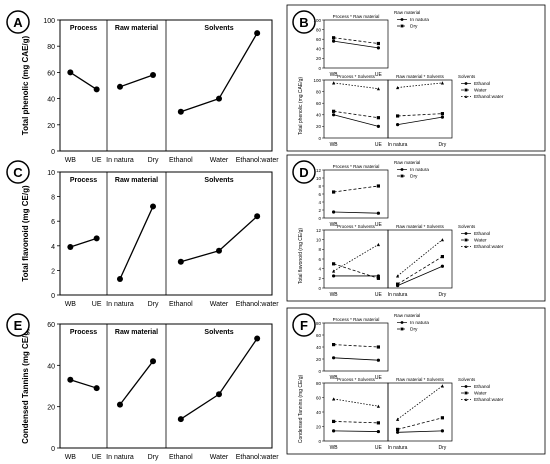 The width and height of the screenshot is (550, 464). What do you see at coordinates (181, 304) in the screenshot?
I see `x-tick-label: Ethanol` at bounding box center [181, 304].